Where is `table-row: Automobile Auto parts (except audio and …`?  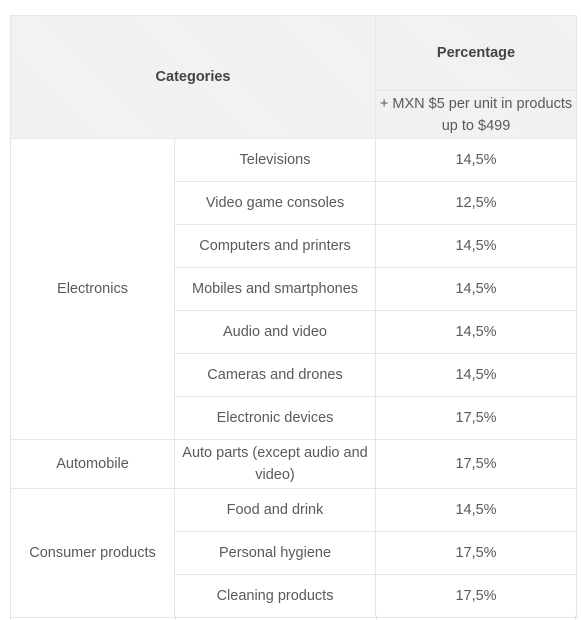
table-row: Automobile Auto parts (except audio and … is located at coordinates (294, 464).